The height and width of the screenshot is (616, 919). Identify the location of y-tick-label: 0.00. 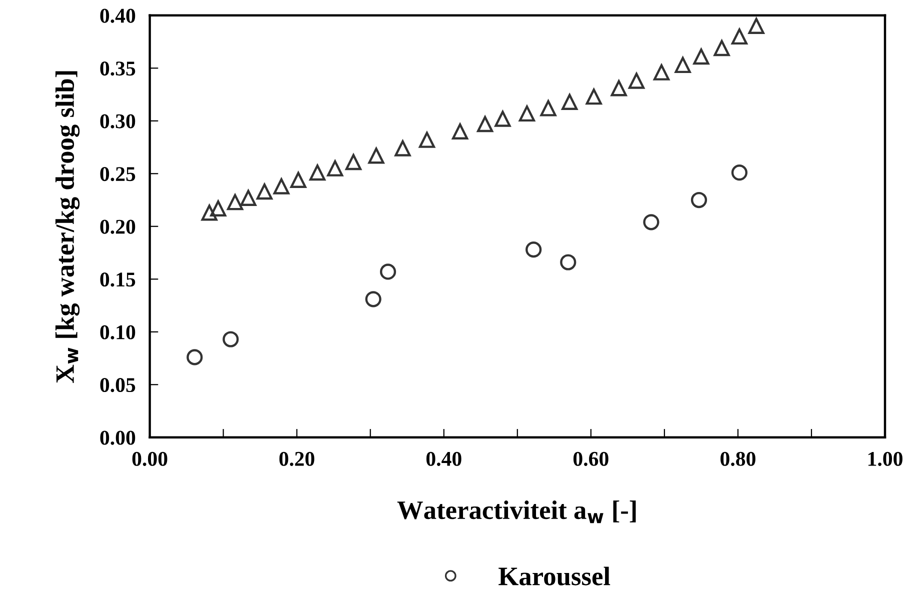
(118, 437).